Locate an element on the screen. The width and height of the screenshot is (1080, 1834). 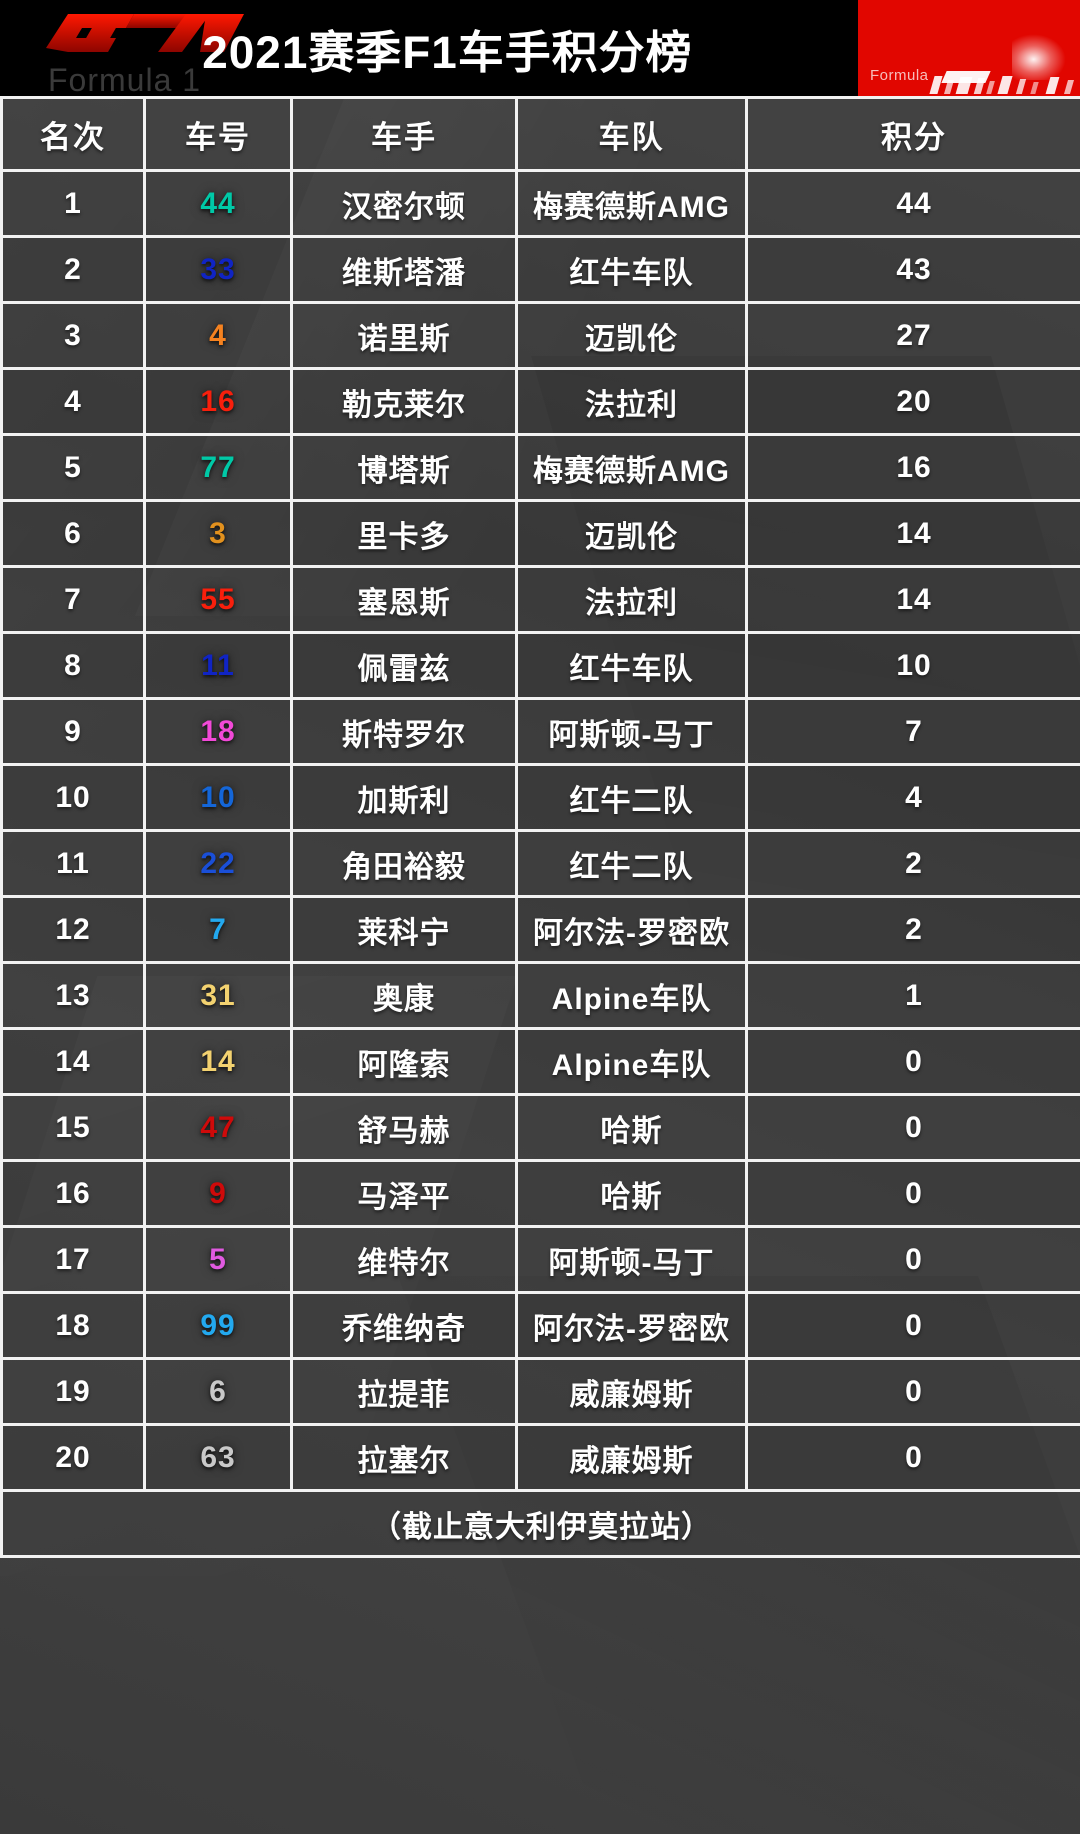
cell-driver-name: 角田裕毅 is located at coordinates (404, 863).